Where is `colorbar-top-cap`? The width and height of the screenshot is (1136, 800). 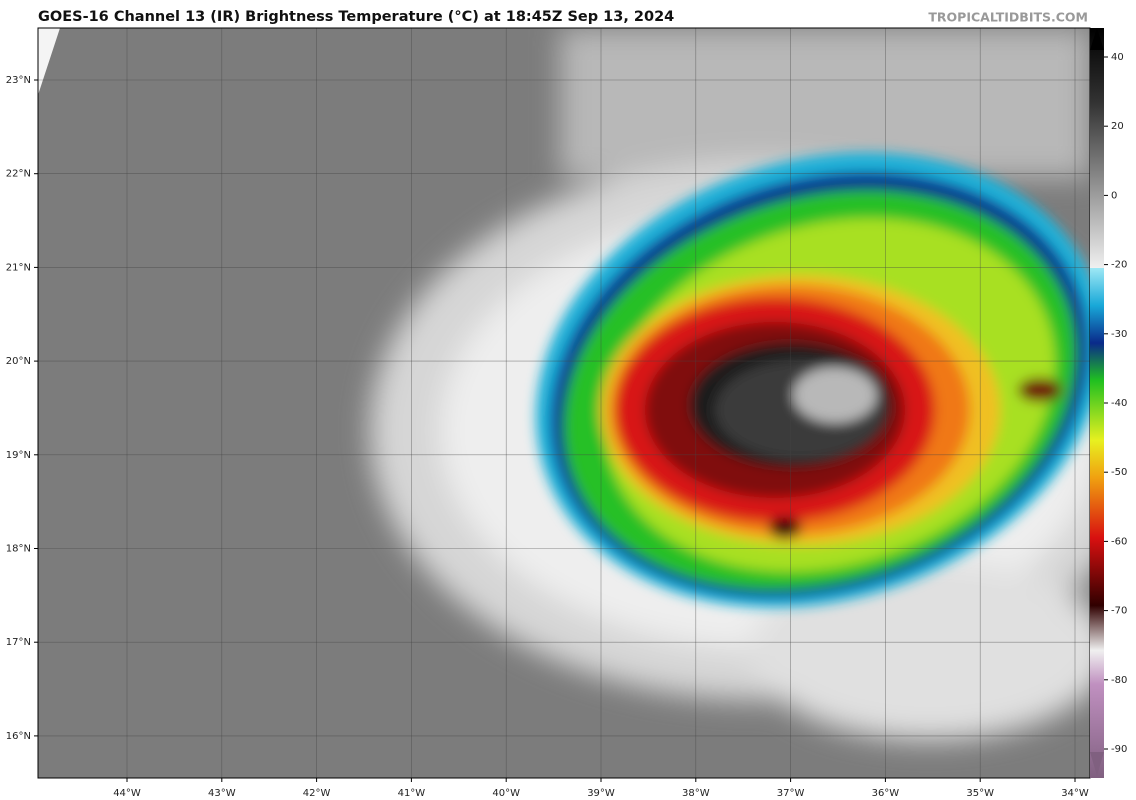
colorbar-top-cap is located at coordinates (1097, 39).